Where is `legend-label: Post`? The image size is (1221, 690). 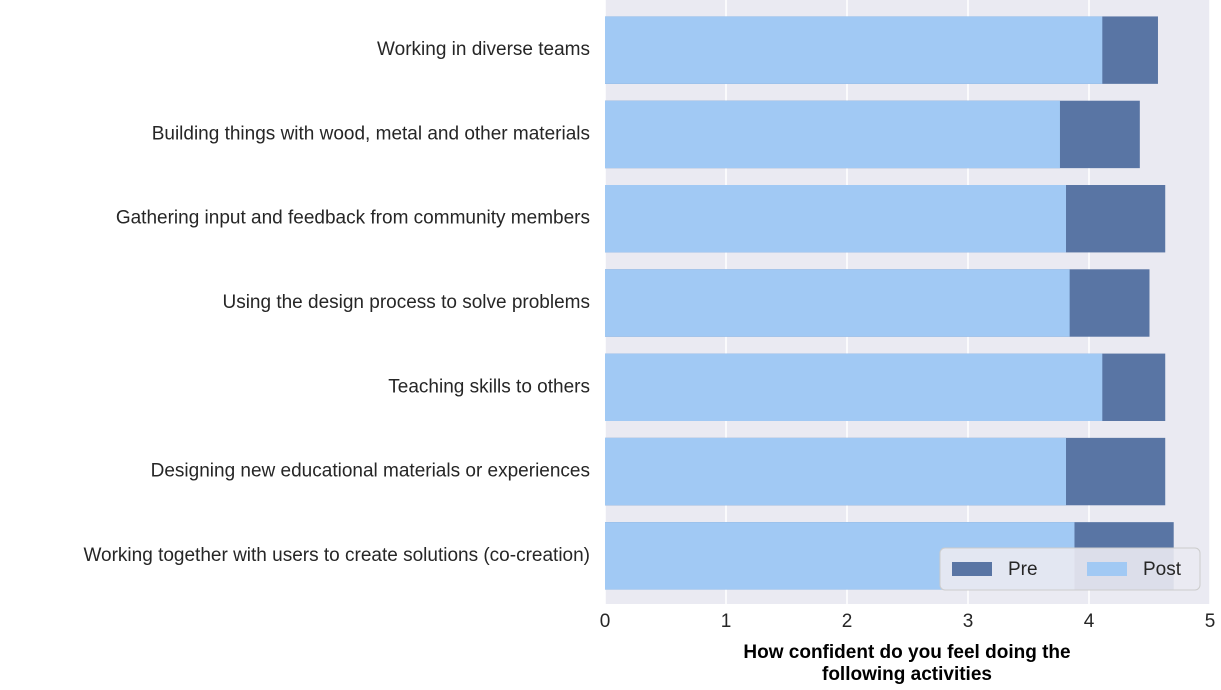 legend-label: Post is located at coordinates (1162, 569).